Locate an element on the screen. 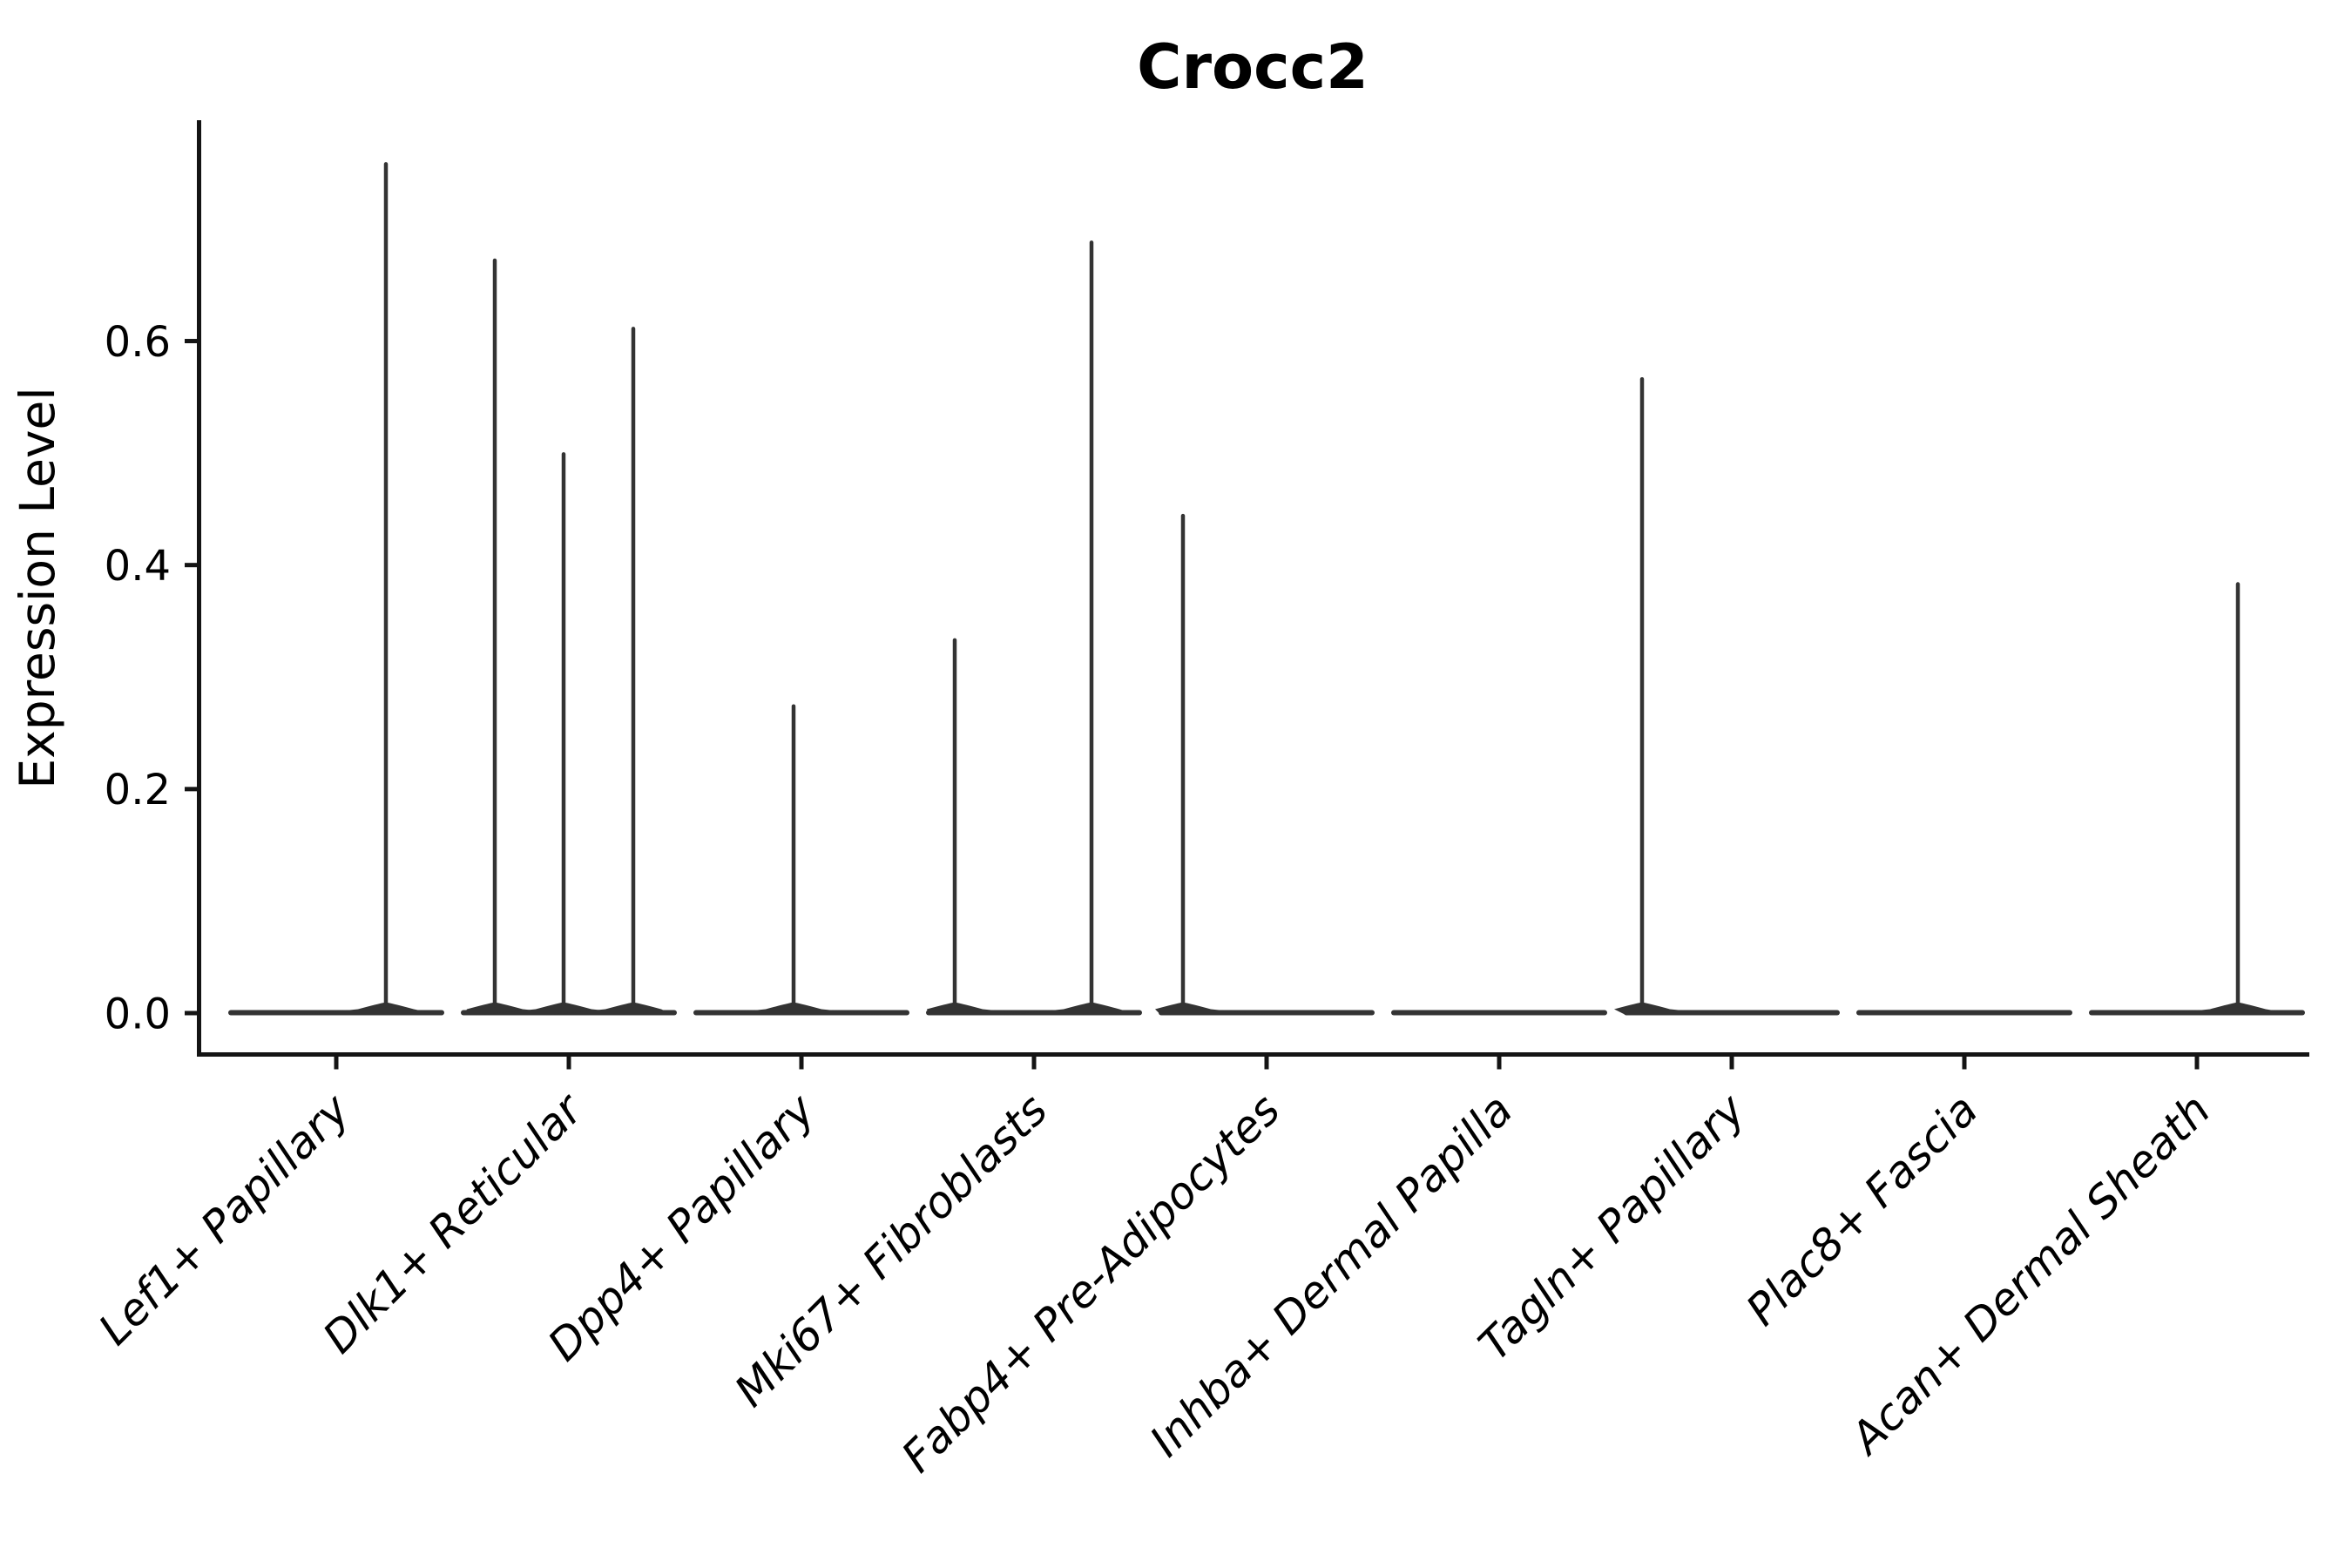 The height and width of the screenshot is (1568, 2352). y-tick-label: 0.6 is located at coordinates (138, 342).